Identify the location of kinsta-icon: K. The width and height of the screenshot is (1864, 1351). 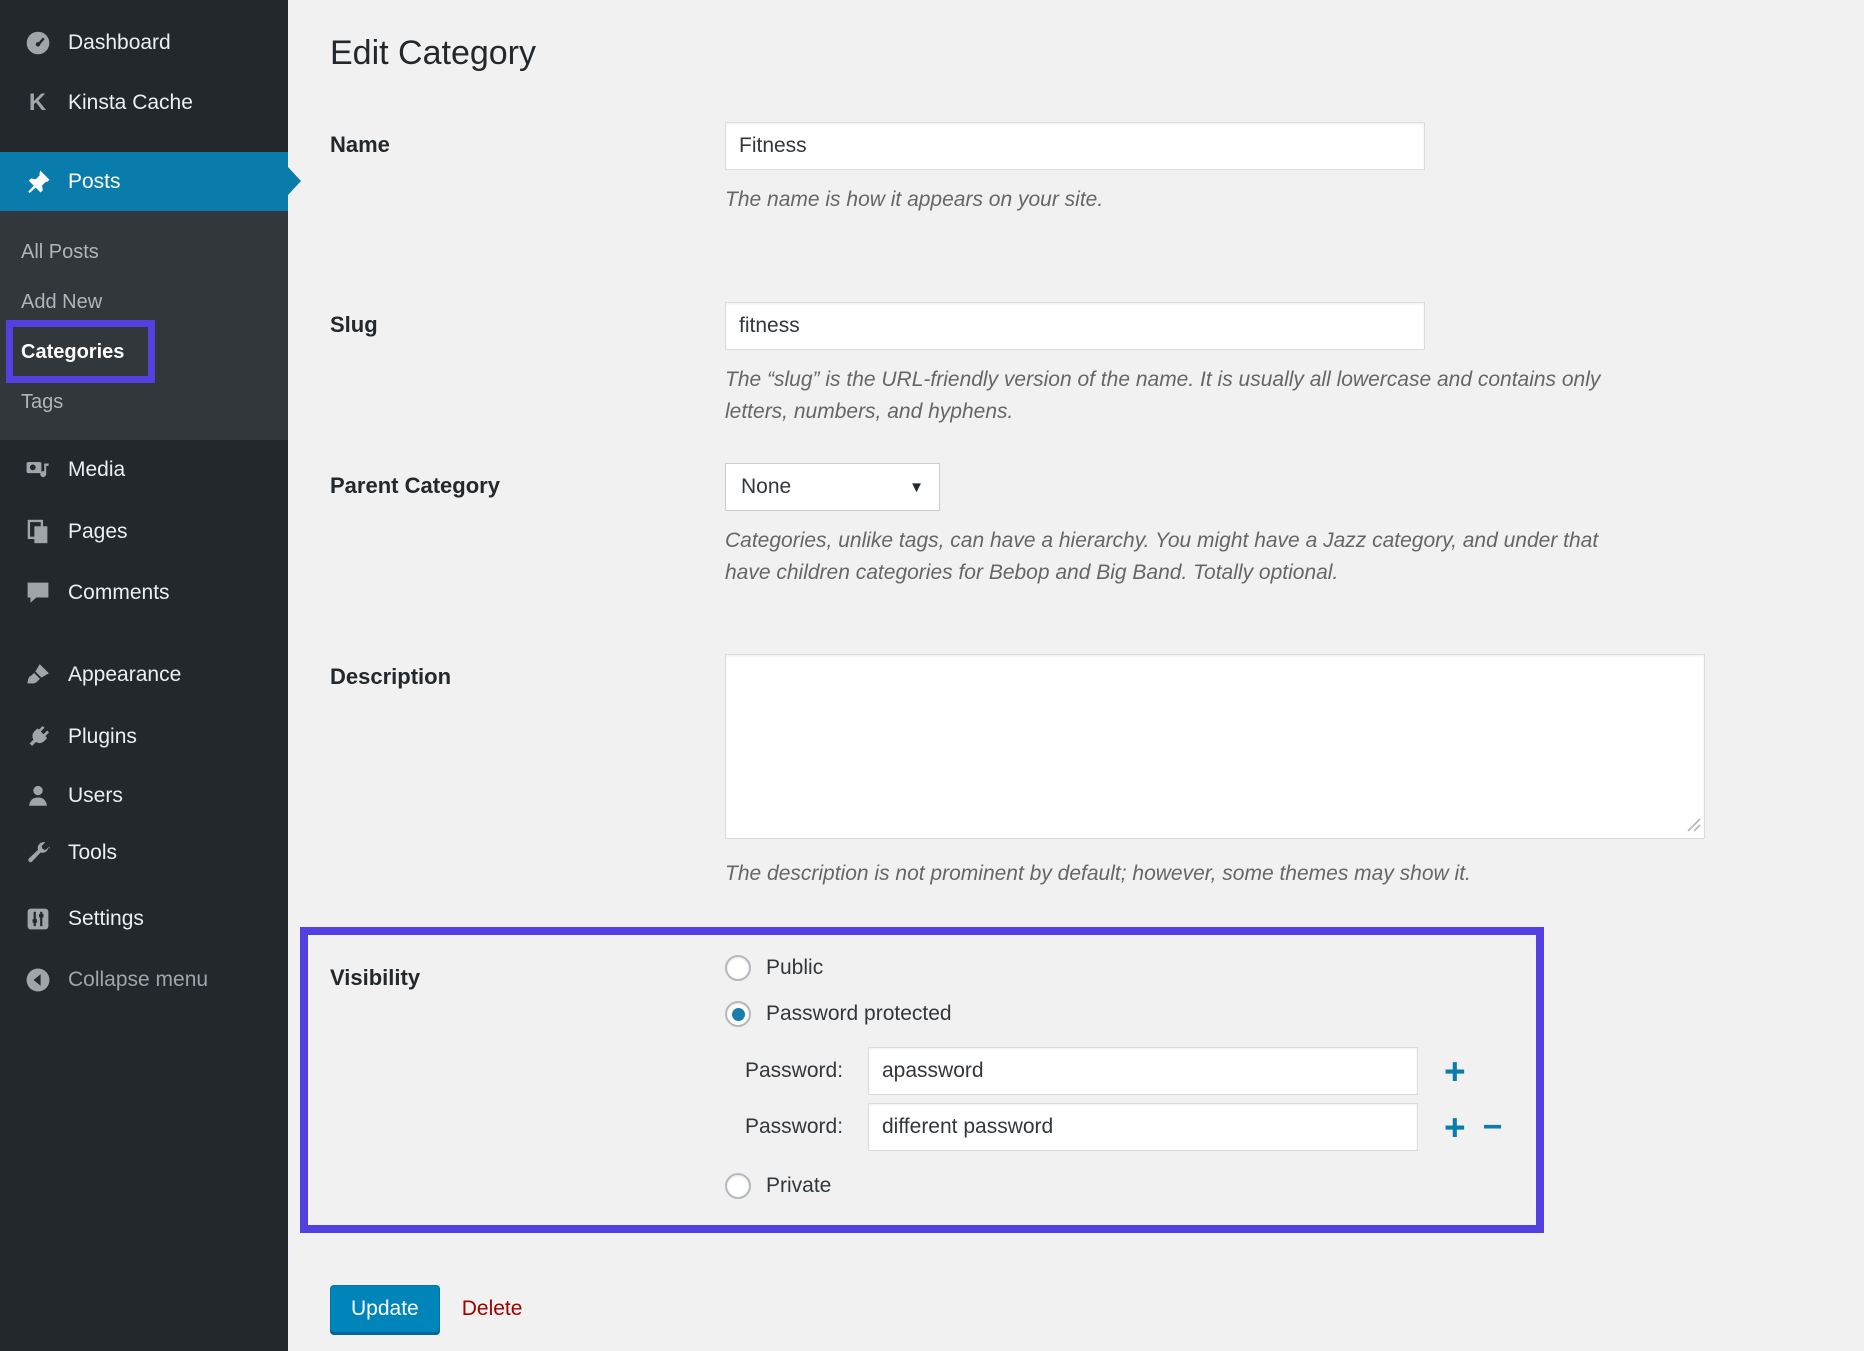
(37, 102).